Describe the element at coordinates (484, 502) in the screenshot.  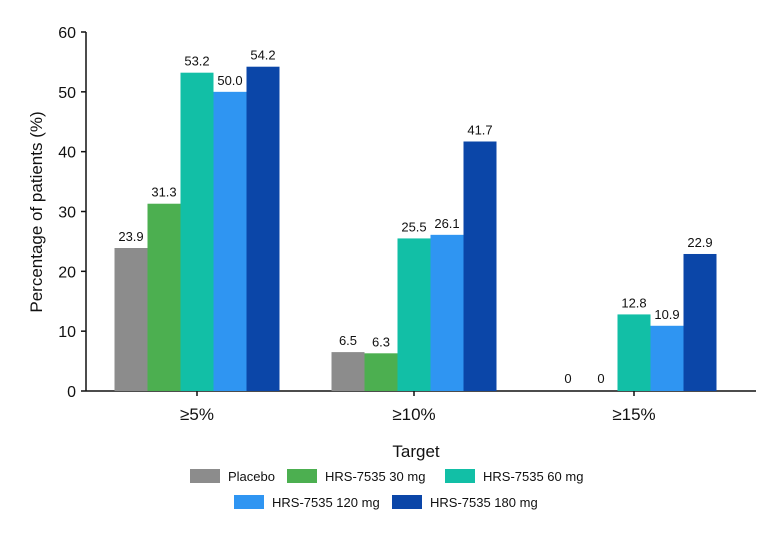
I see `legend-label: HRS-7535 180 mg` at that location.